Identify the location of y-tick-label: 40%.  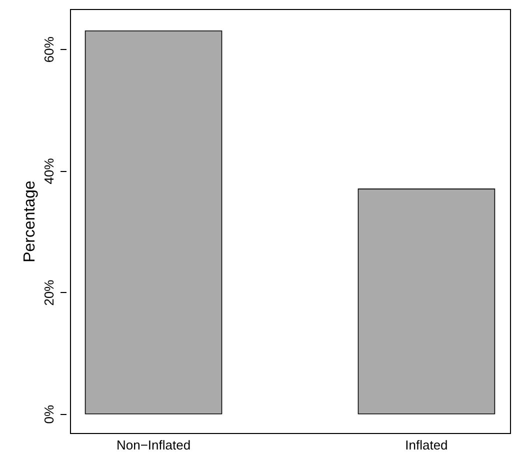
(49, 171).